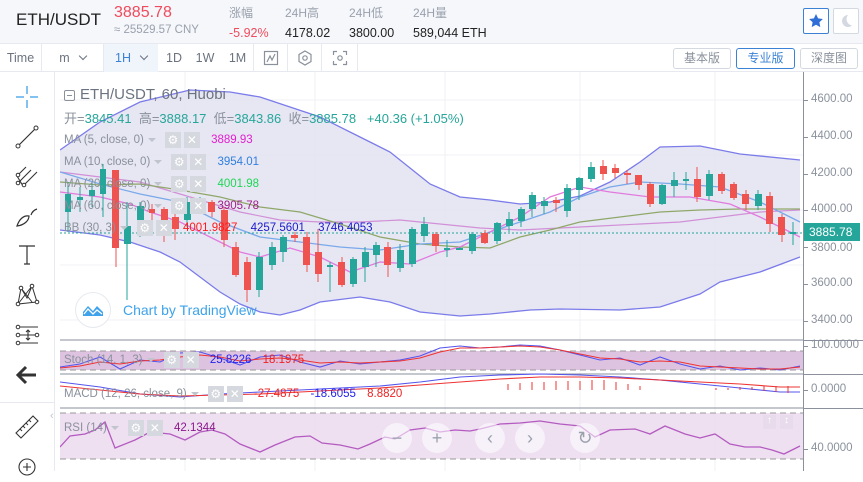 The image size is (863, 482). Describe the element at coordinates (846, 21) in the screenshot. I see `theme-toggle-button` at that location.